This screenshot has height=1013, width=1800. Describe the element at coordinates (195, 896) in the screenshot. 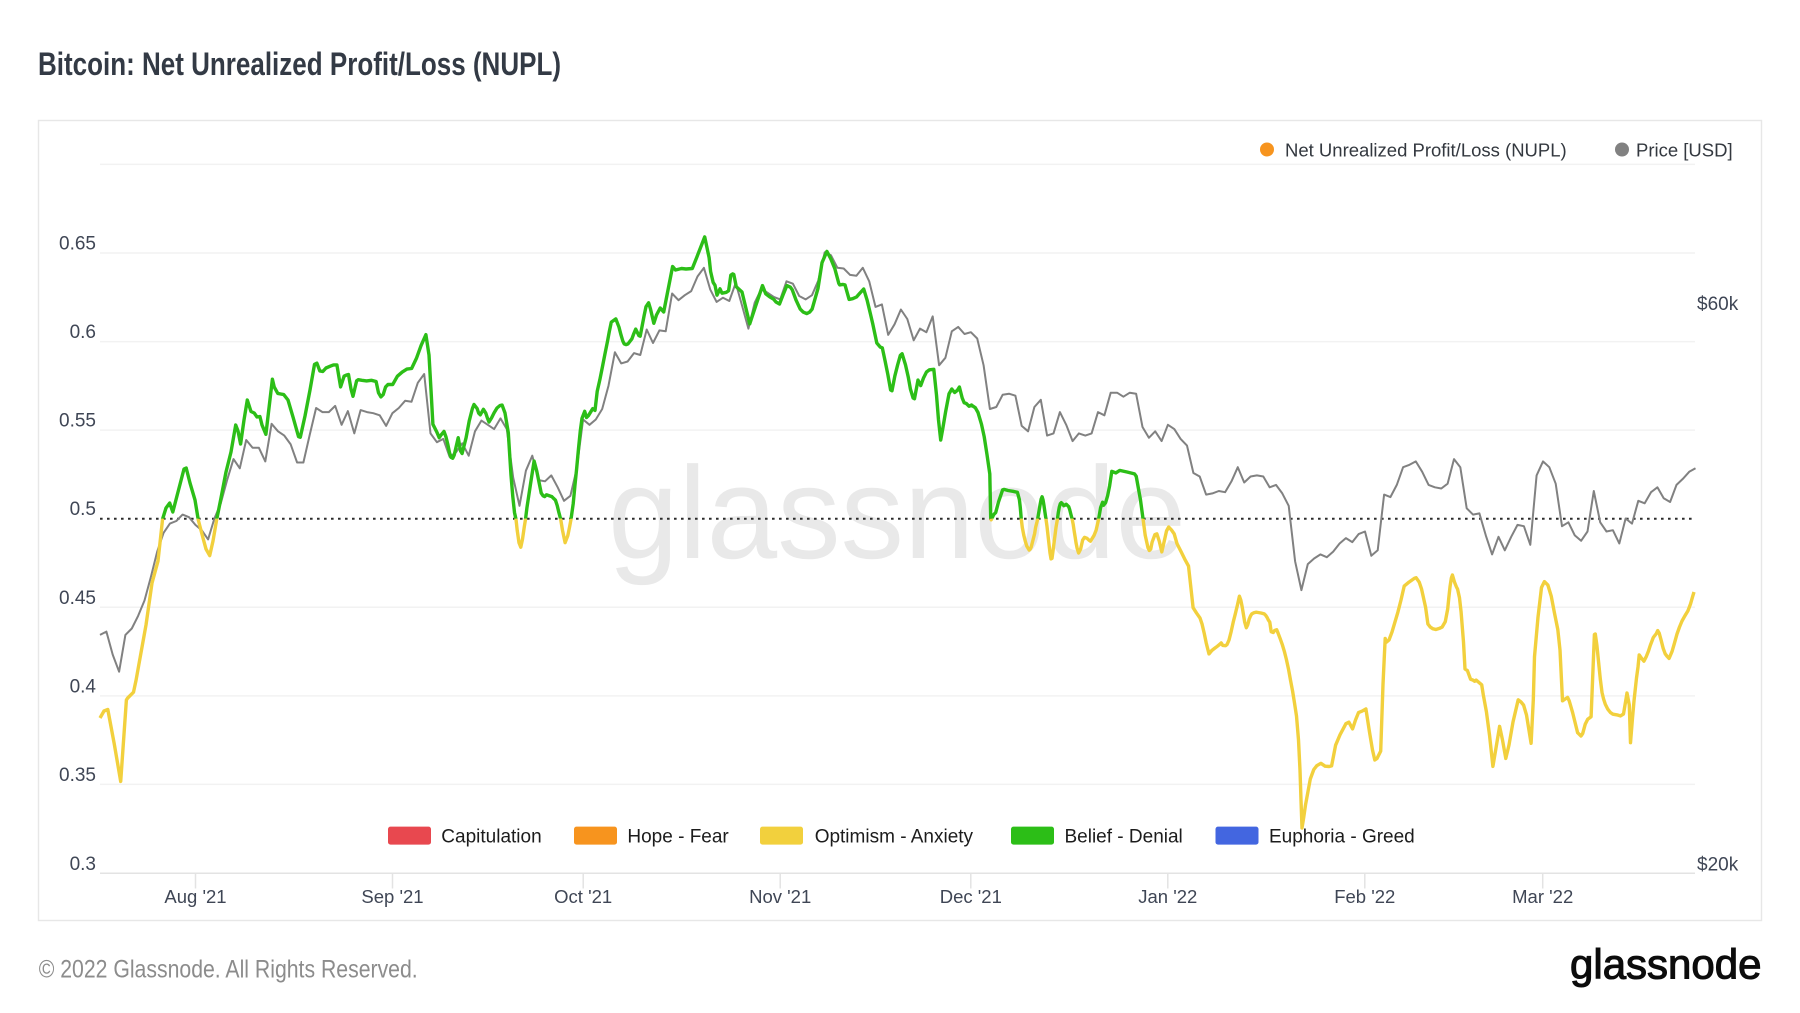

I see `svg-text: Aug '21` at that location.